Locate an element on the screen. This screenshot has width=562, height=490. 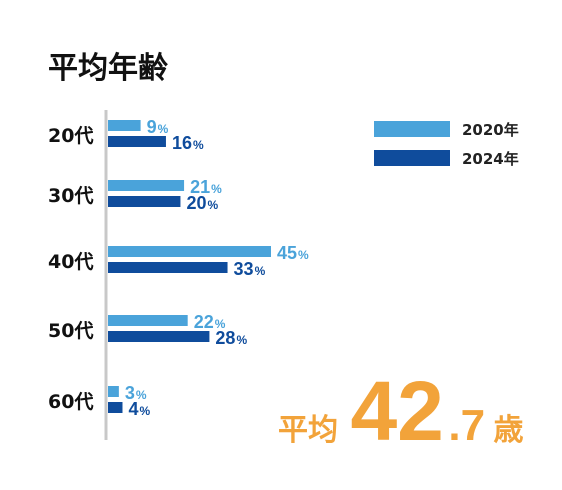
legend: 2020年 2024年 is located at coordinates (446, 144).